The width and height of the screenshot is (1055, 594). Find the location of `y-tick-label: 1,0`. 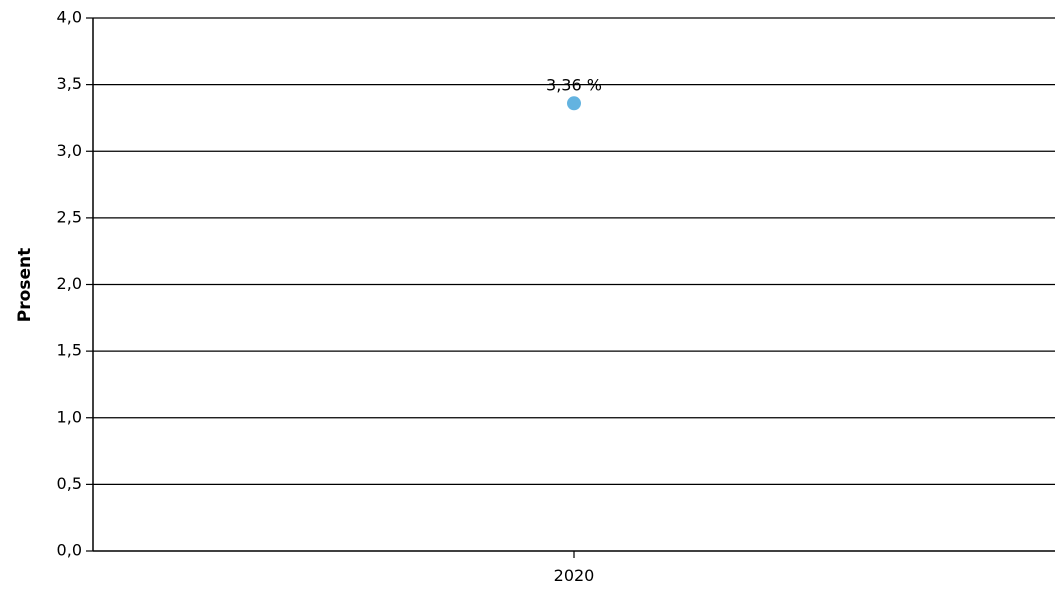

y-tick-label: 1,0 is located at coordinates (69, 416).